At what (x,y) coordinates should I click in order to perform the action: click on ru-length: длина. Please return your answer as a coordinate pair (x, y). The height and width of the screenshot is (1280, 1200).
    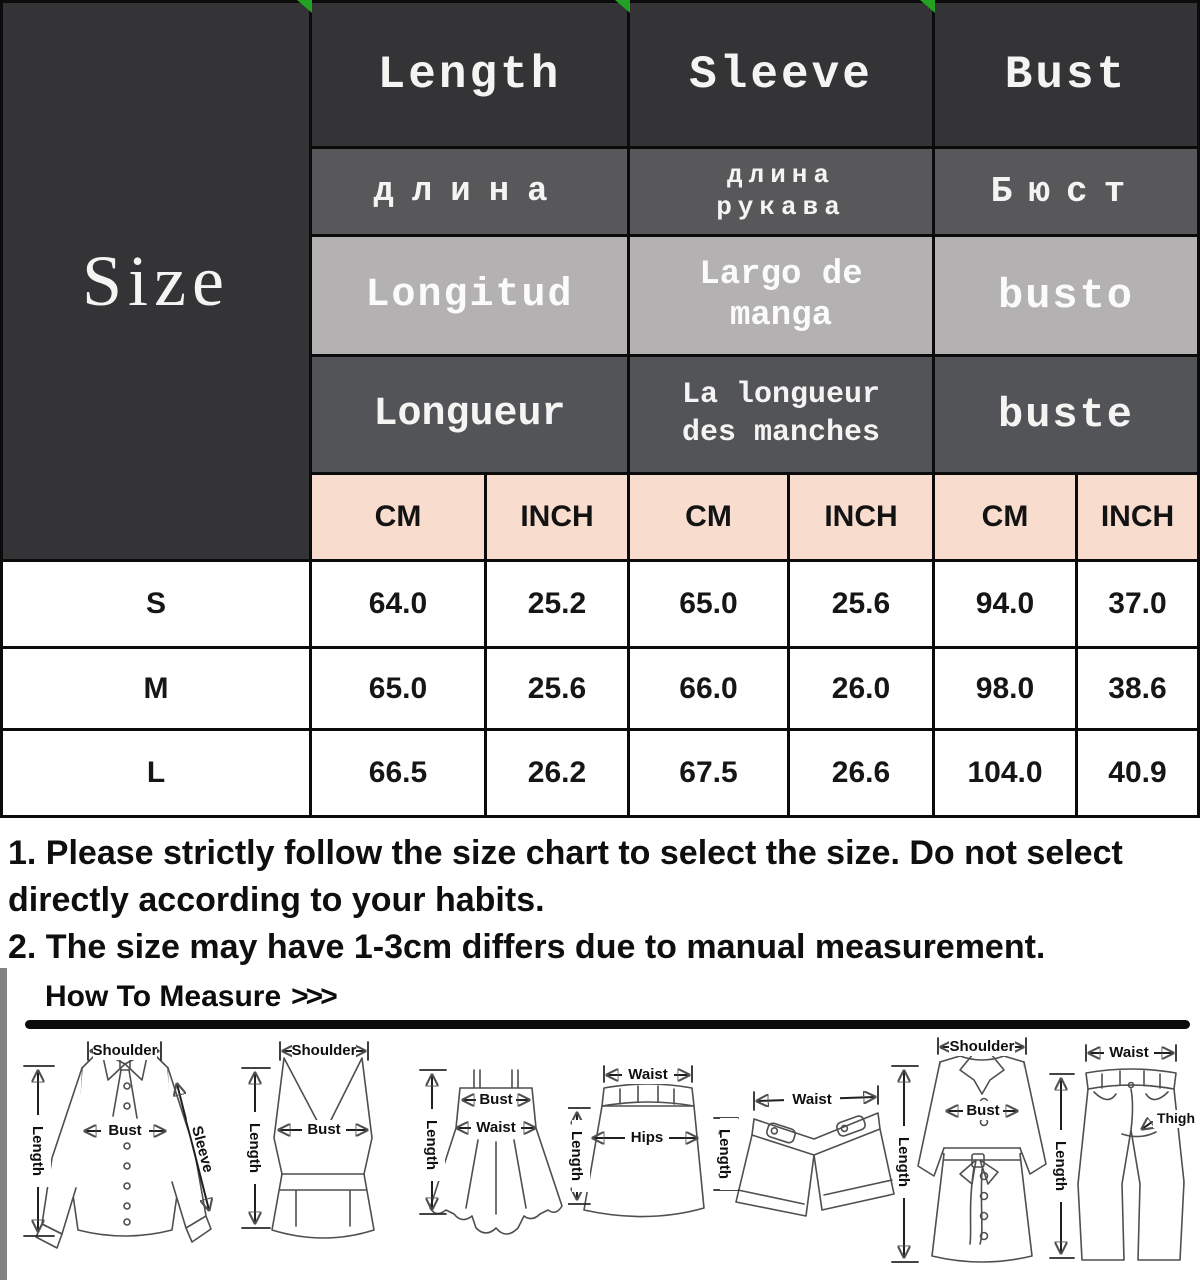
    Looking at the image, I should click on (469, 191).